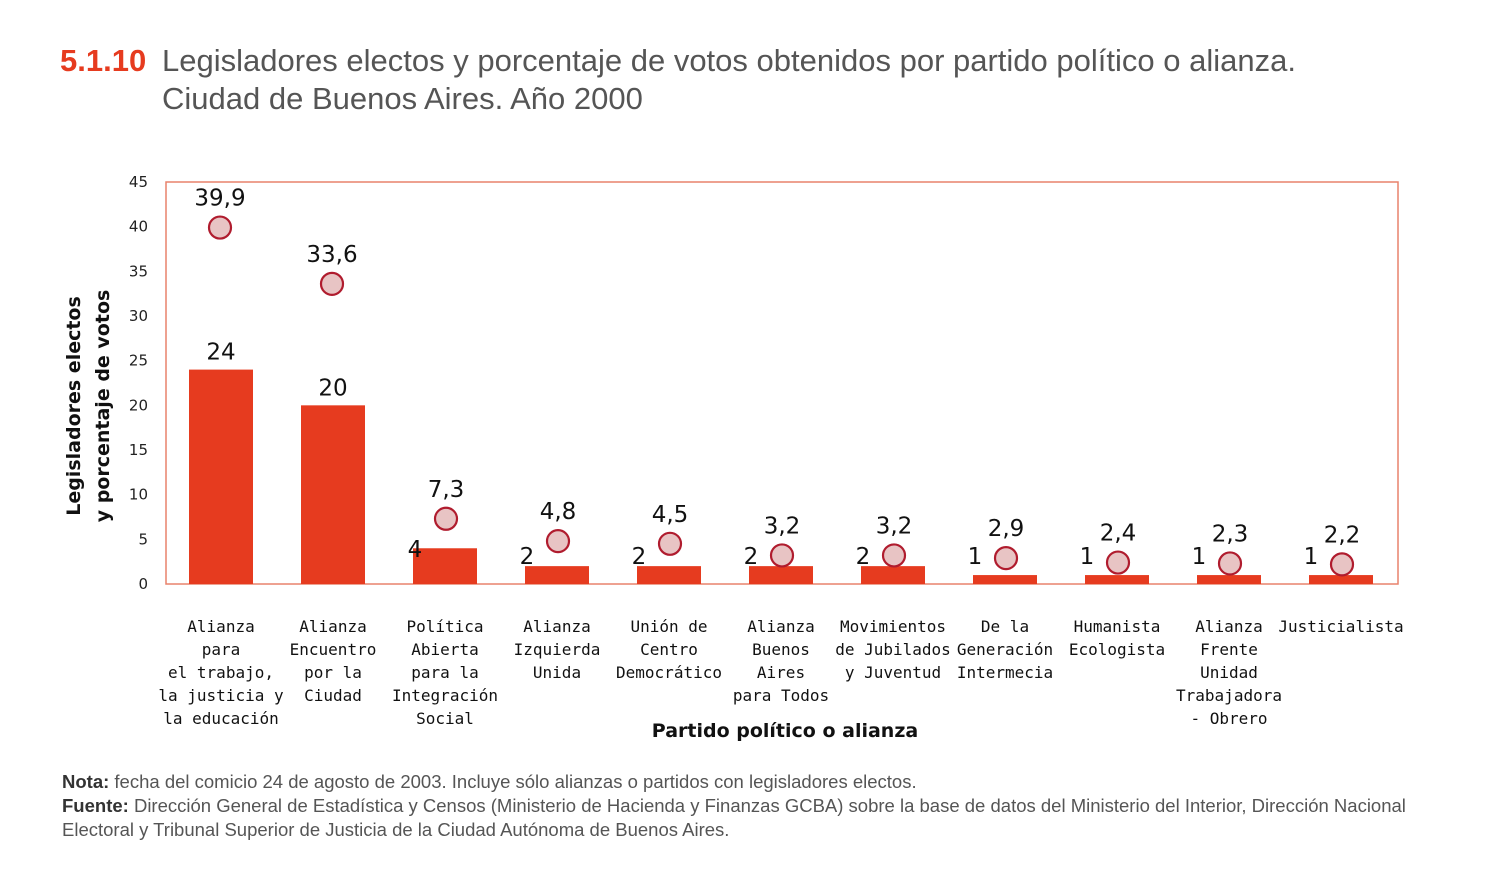  What do you see at coordinates (1006, 529) in the screenshot?
I see `vote-value-label: 2,9` at bounding box center [1006, 529].